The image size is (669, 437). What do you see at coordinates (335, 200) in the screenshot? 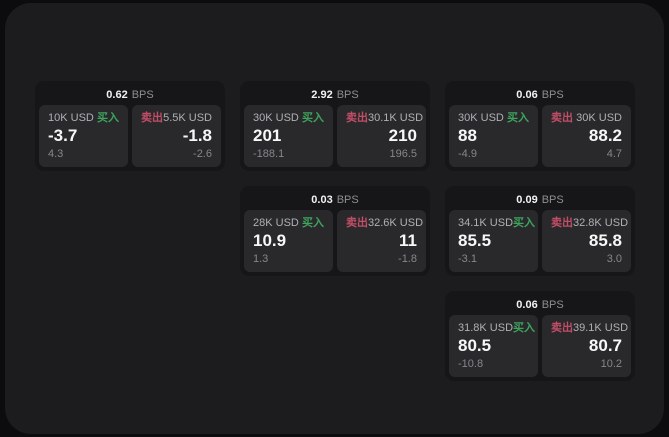
I see `card-header: 0.03 BPS` at bounding box center [335, 200].